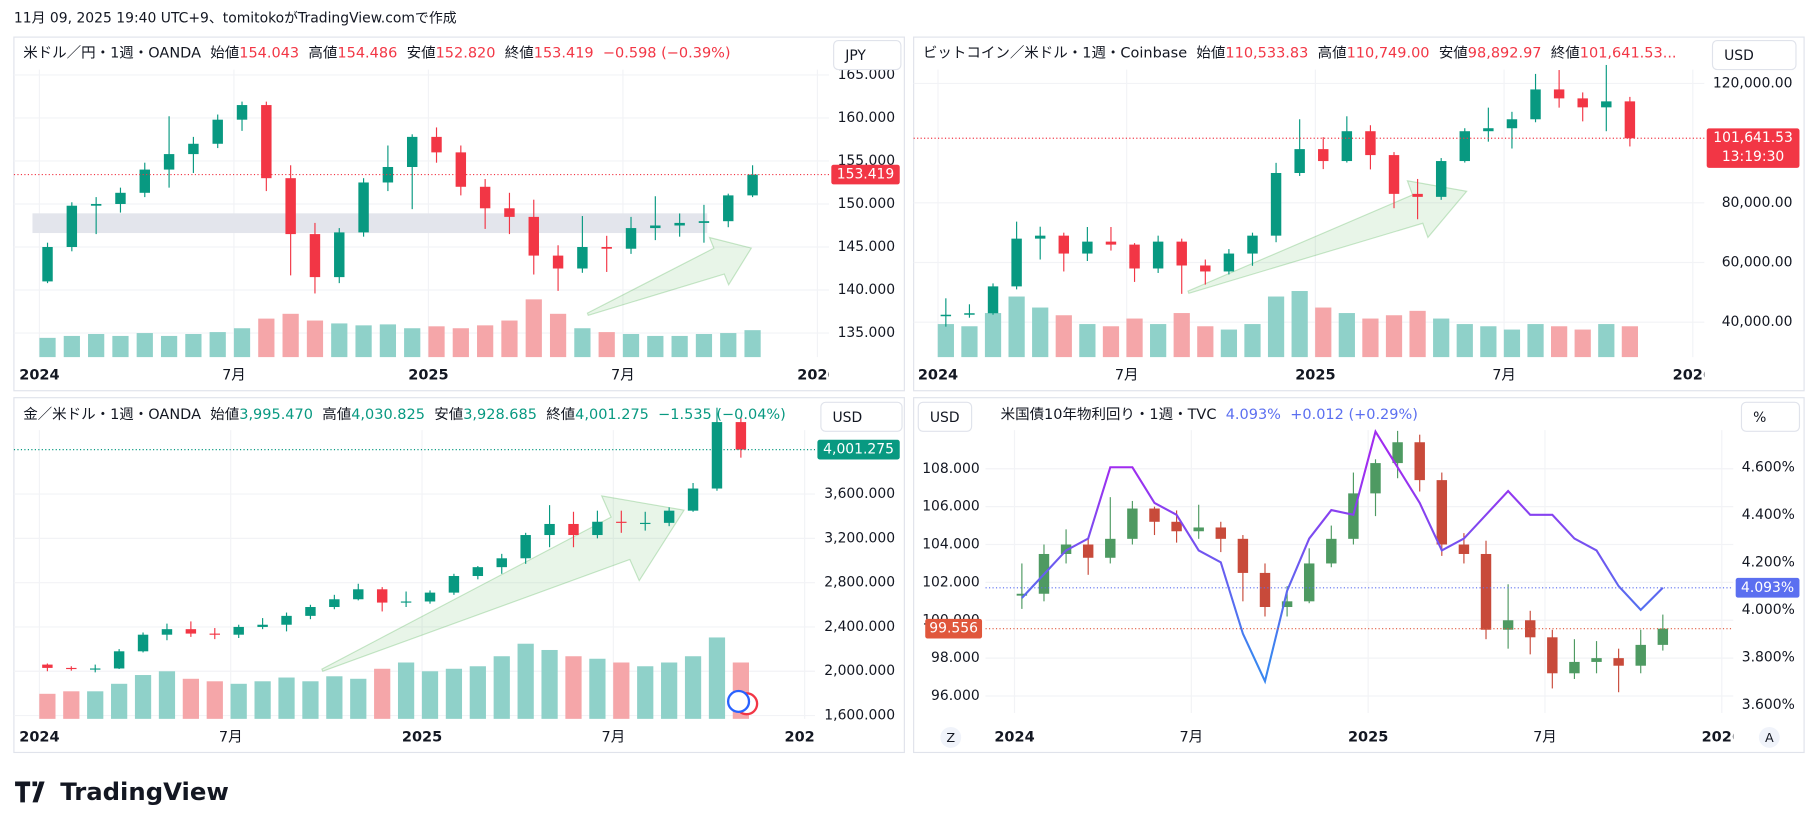 The height and width of the screenshot is (829, 1818). I want to click on logo-text: TradingView, so click(144, 791).